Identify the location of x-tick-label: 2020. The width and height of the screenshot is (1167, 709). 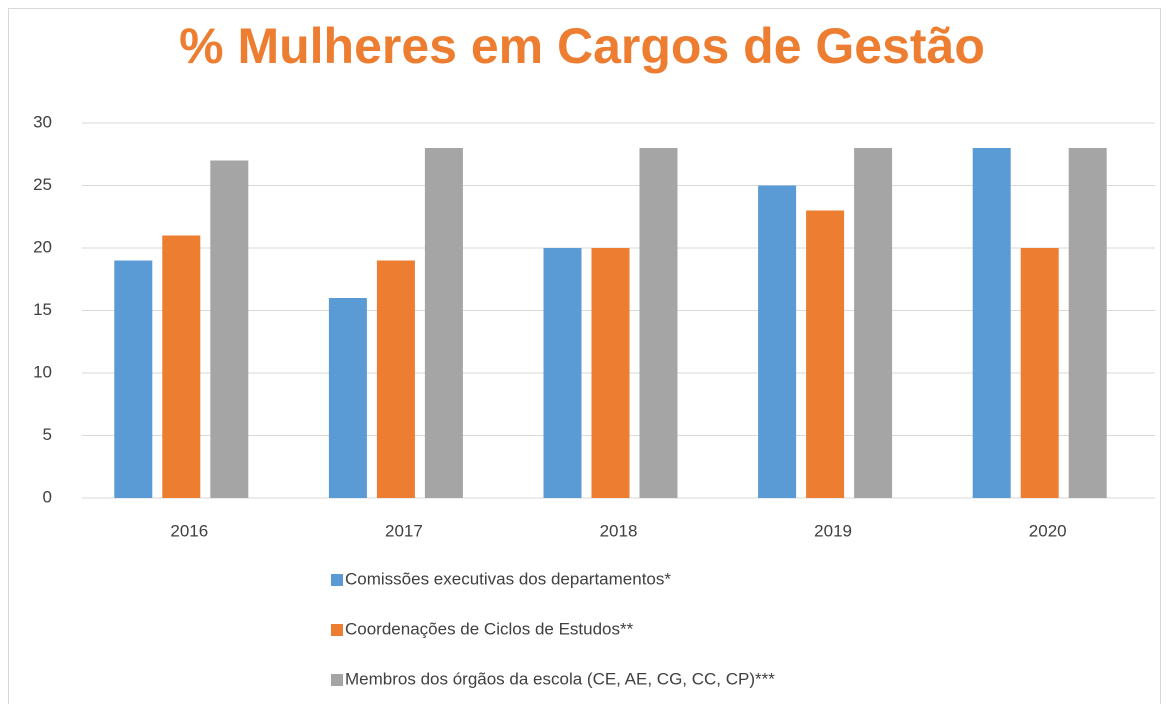
(1048, 530).